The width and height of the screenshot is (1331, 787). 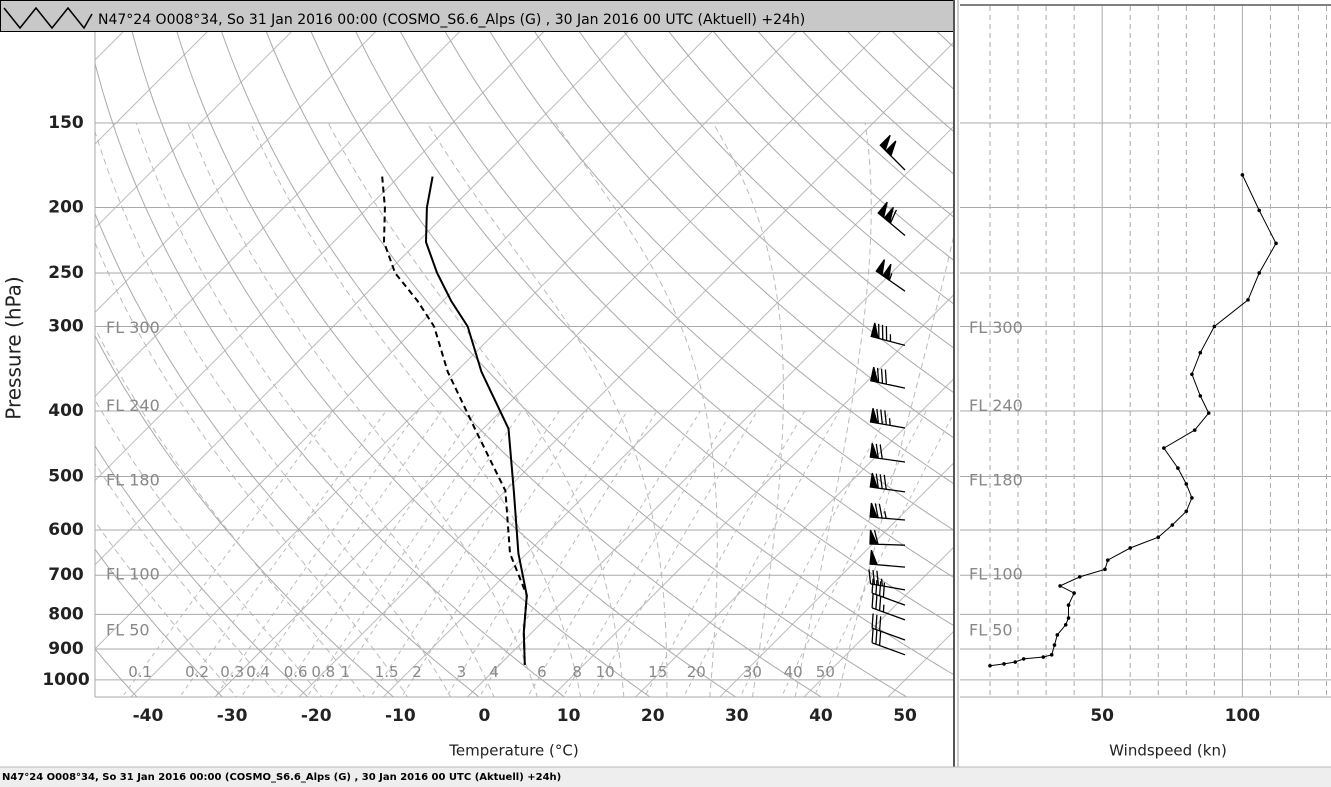 I want to click on flight-level-label: FL 50, so click(x=128, y=630).